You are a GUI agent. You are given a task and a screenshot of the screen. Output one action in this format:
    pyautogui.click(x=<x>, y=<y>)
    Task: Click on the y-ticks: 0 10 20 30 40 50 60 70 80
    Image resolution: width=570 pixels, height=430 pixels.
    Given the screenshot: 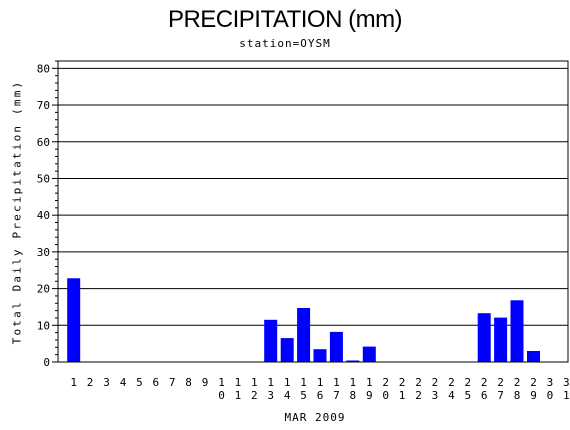 What is the action you would take?
    pyautogui.click(x=47, y=214)
    